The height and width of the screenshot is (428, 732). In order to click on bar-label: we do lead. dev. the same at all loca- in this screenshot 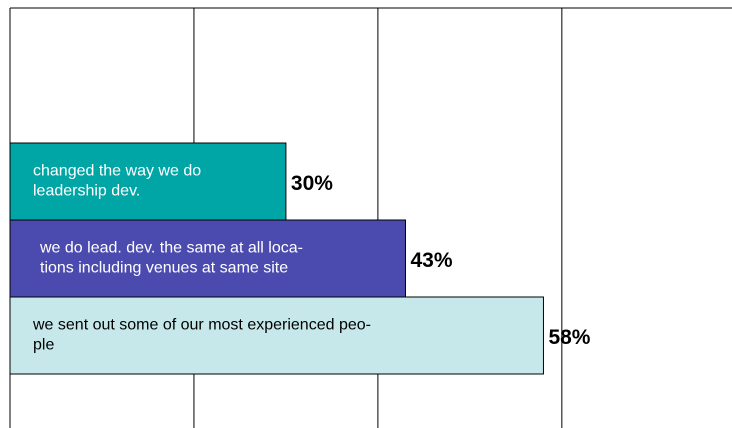, I will do `click(171, 248)`.